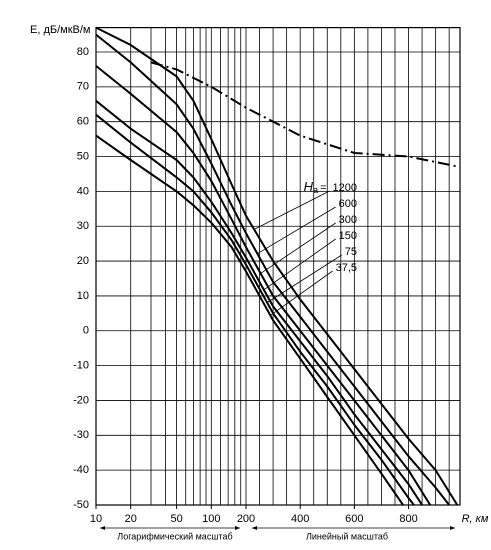 The height and width of the screenshot is (550, 491). What do you see at coordinates (309, 186) in the screenshot?
I see `legend-symbol-h: H` at bounding box center [309, 186].